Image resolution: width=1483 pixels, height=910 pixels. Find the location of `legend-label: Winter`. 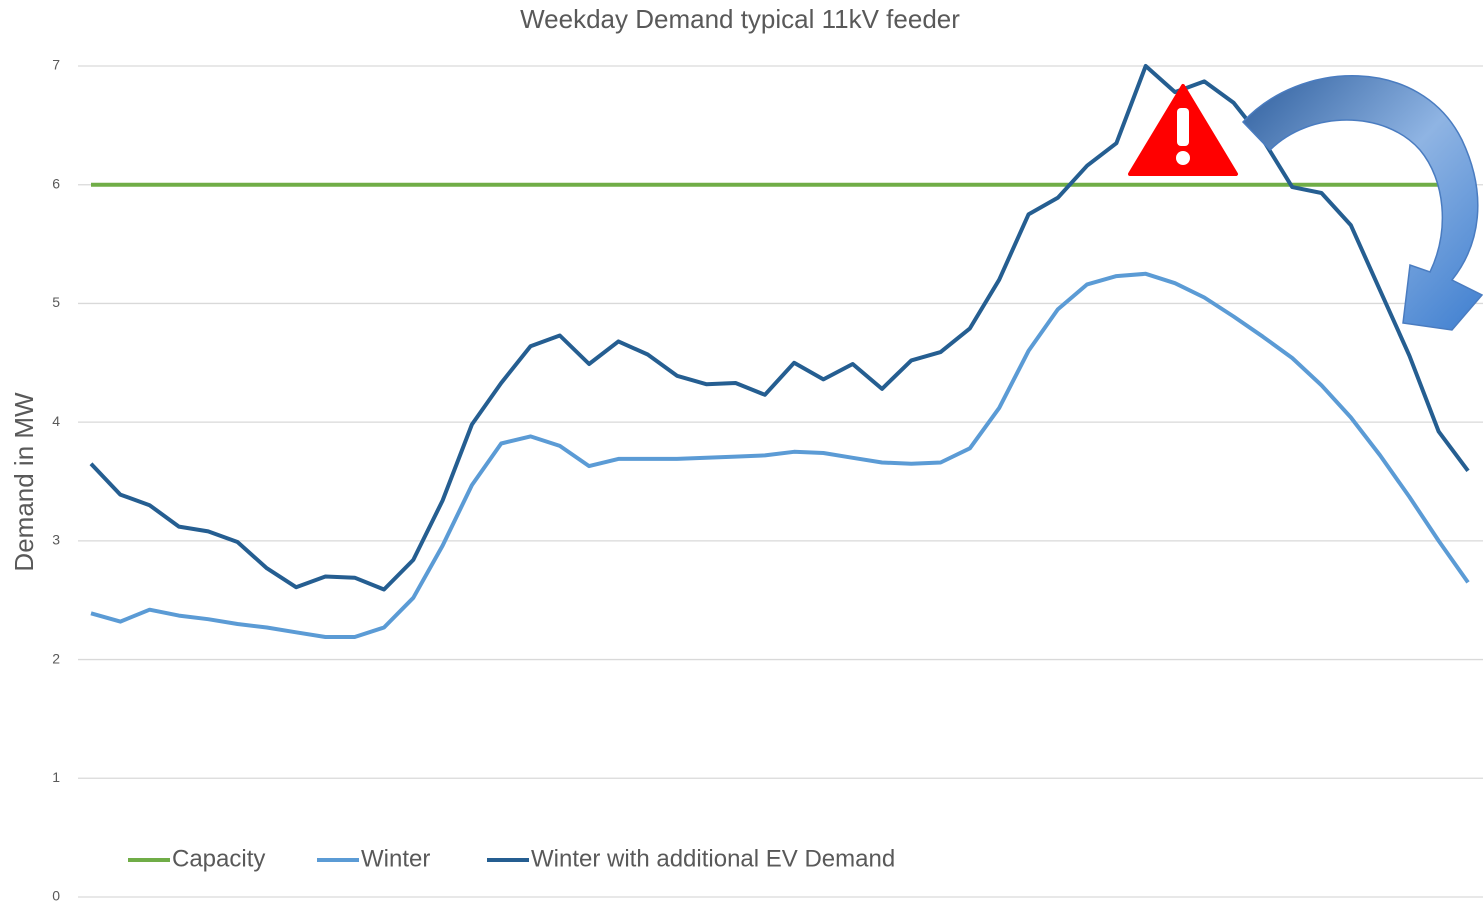

legend-label: Winter is located at coordinates (395, 858).